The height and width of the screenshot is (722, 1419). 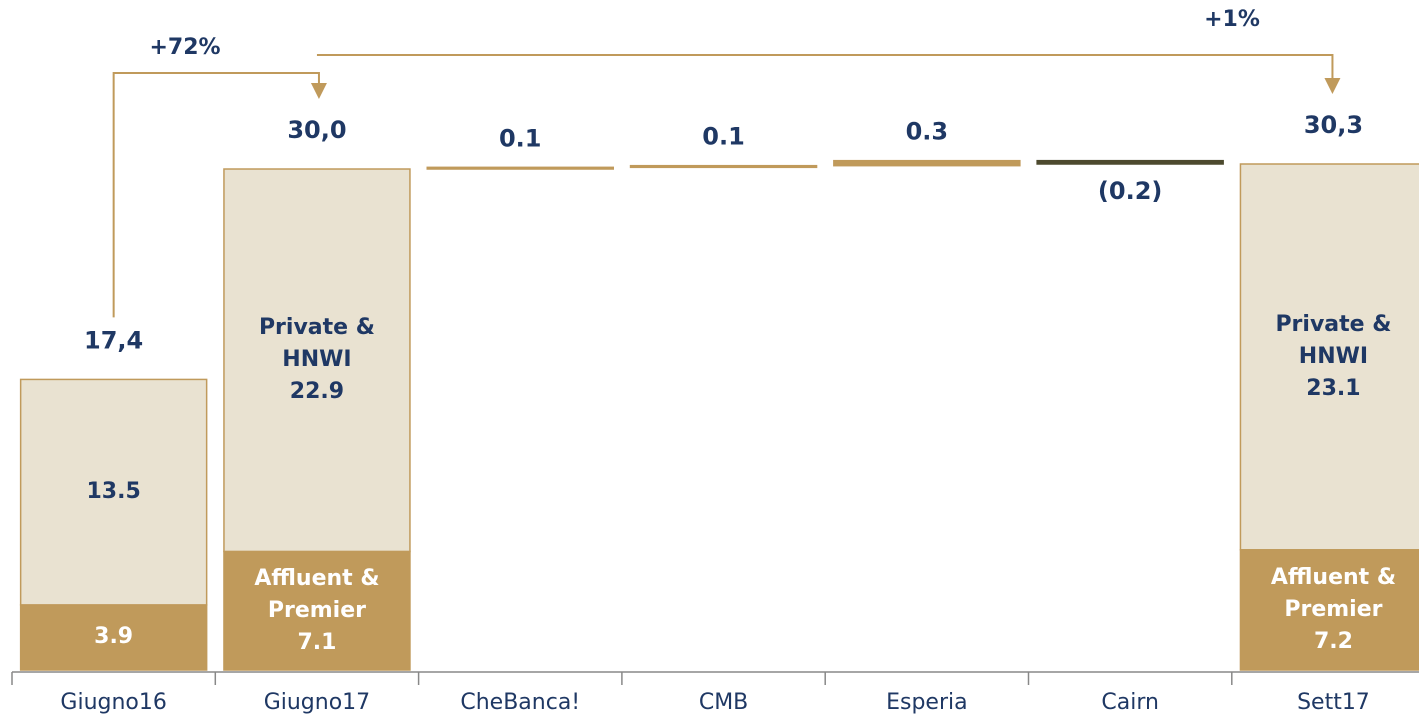 I want to click on x-tick-label: CheBanca!, so click(x=520, y=702).